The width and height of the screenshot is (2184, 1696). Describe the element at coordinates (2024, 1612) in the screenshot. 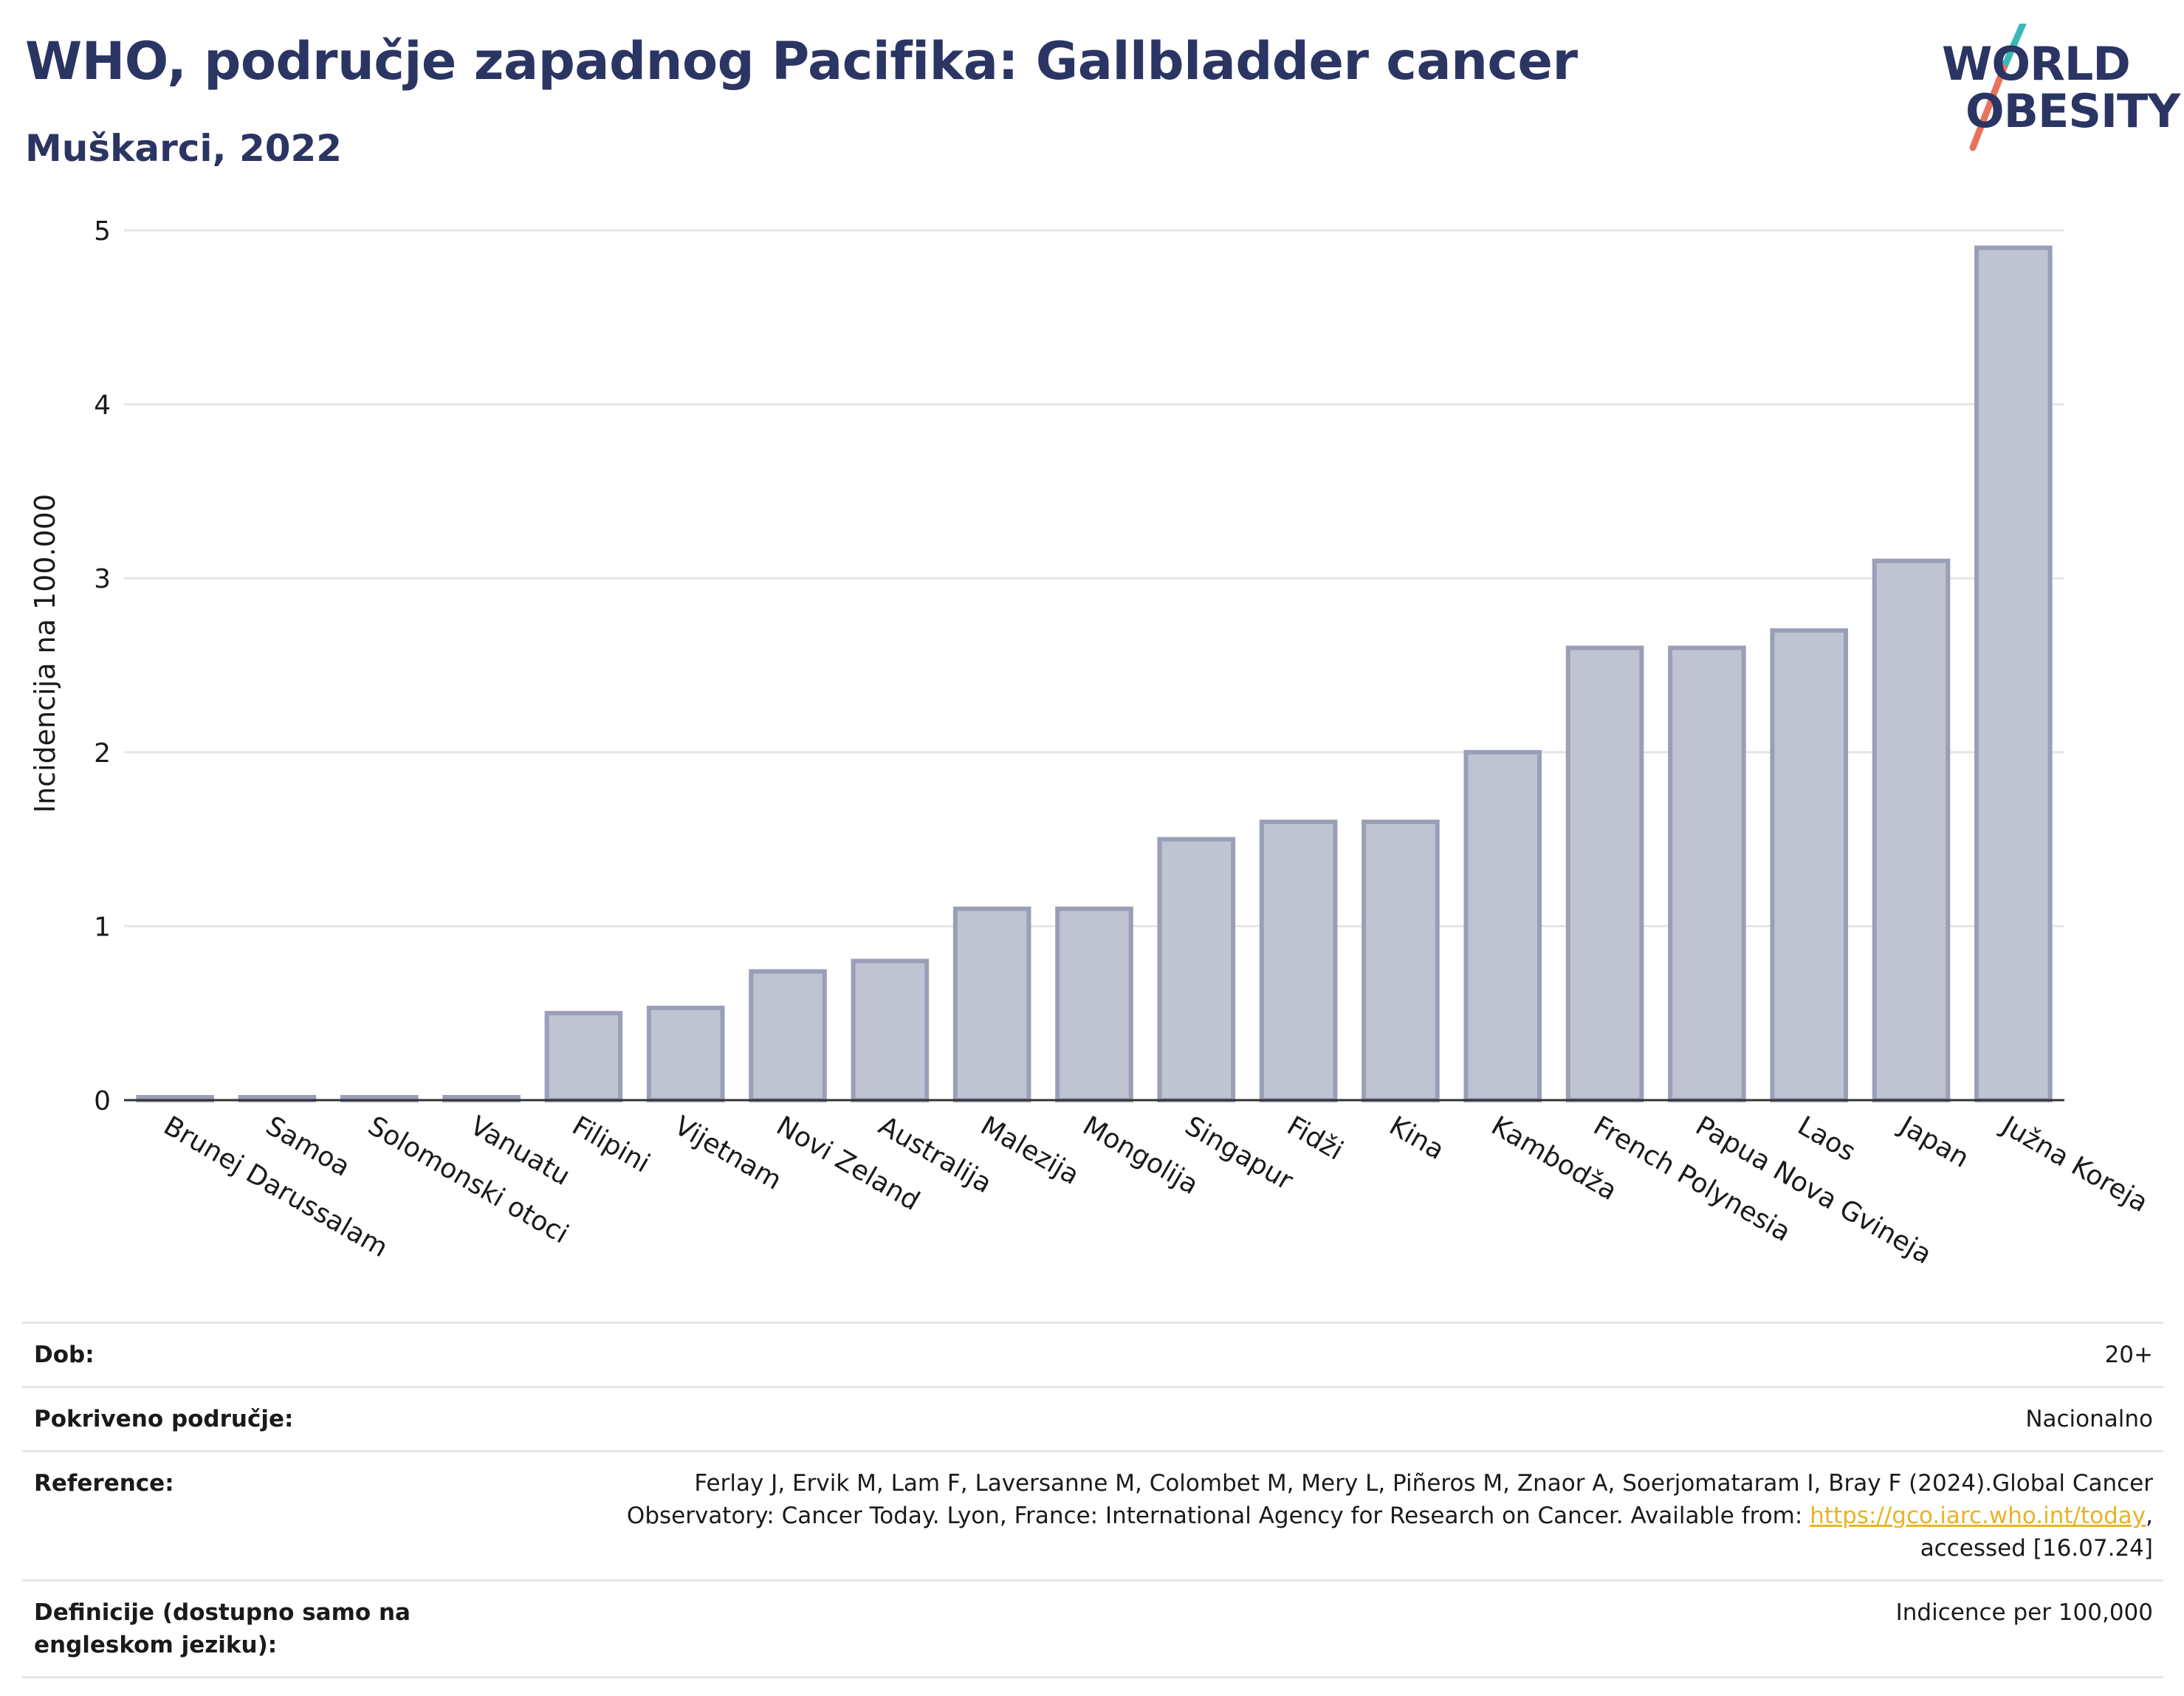

I see `definition-value: Indicence per 100,000` at that location.